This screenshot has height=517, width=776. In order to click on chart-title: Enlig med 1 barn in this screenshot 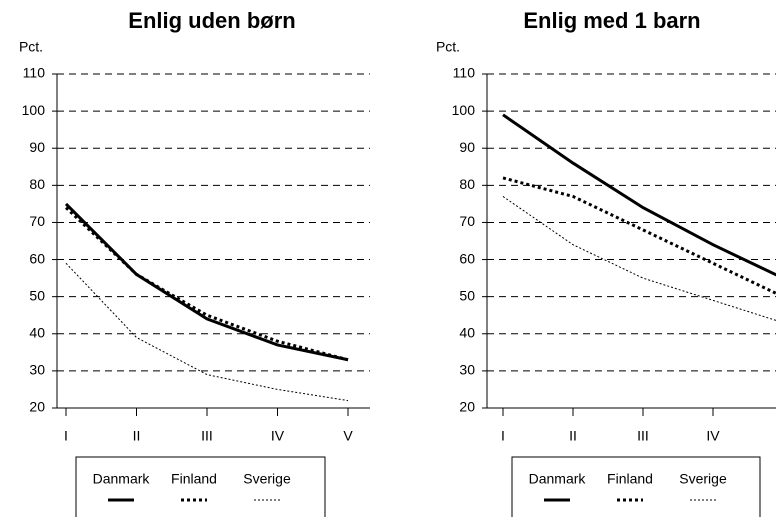, I will do `click(611, 20)`.